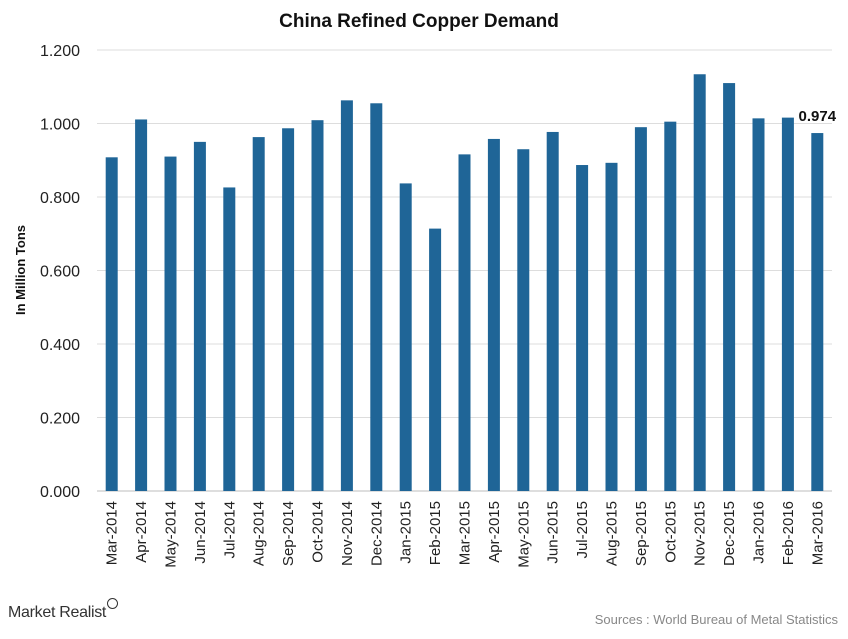 This screenshot has height=639, width=848. What do you see at coordinates (376, 533) in the screenshot?
I see `x-tick-label: Dec-2014` at bounding box center [376, 533].